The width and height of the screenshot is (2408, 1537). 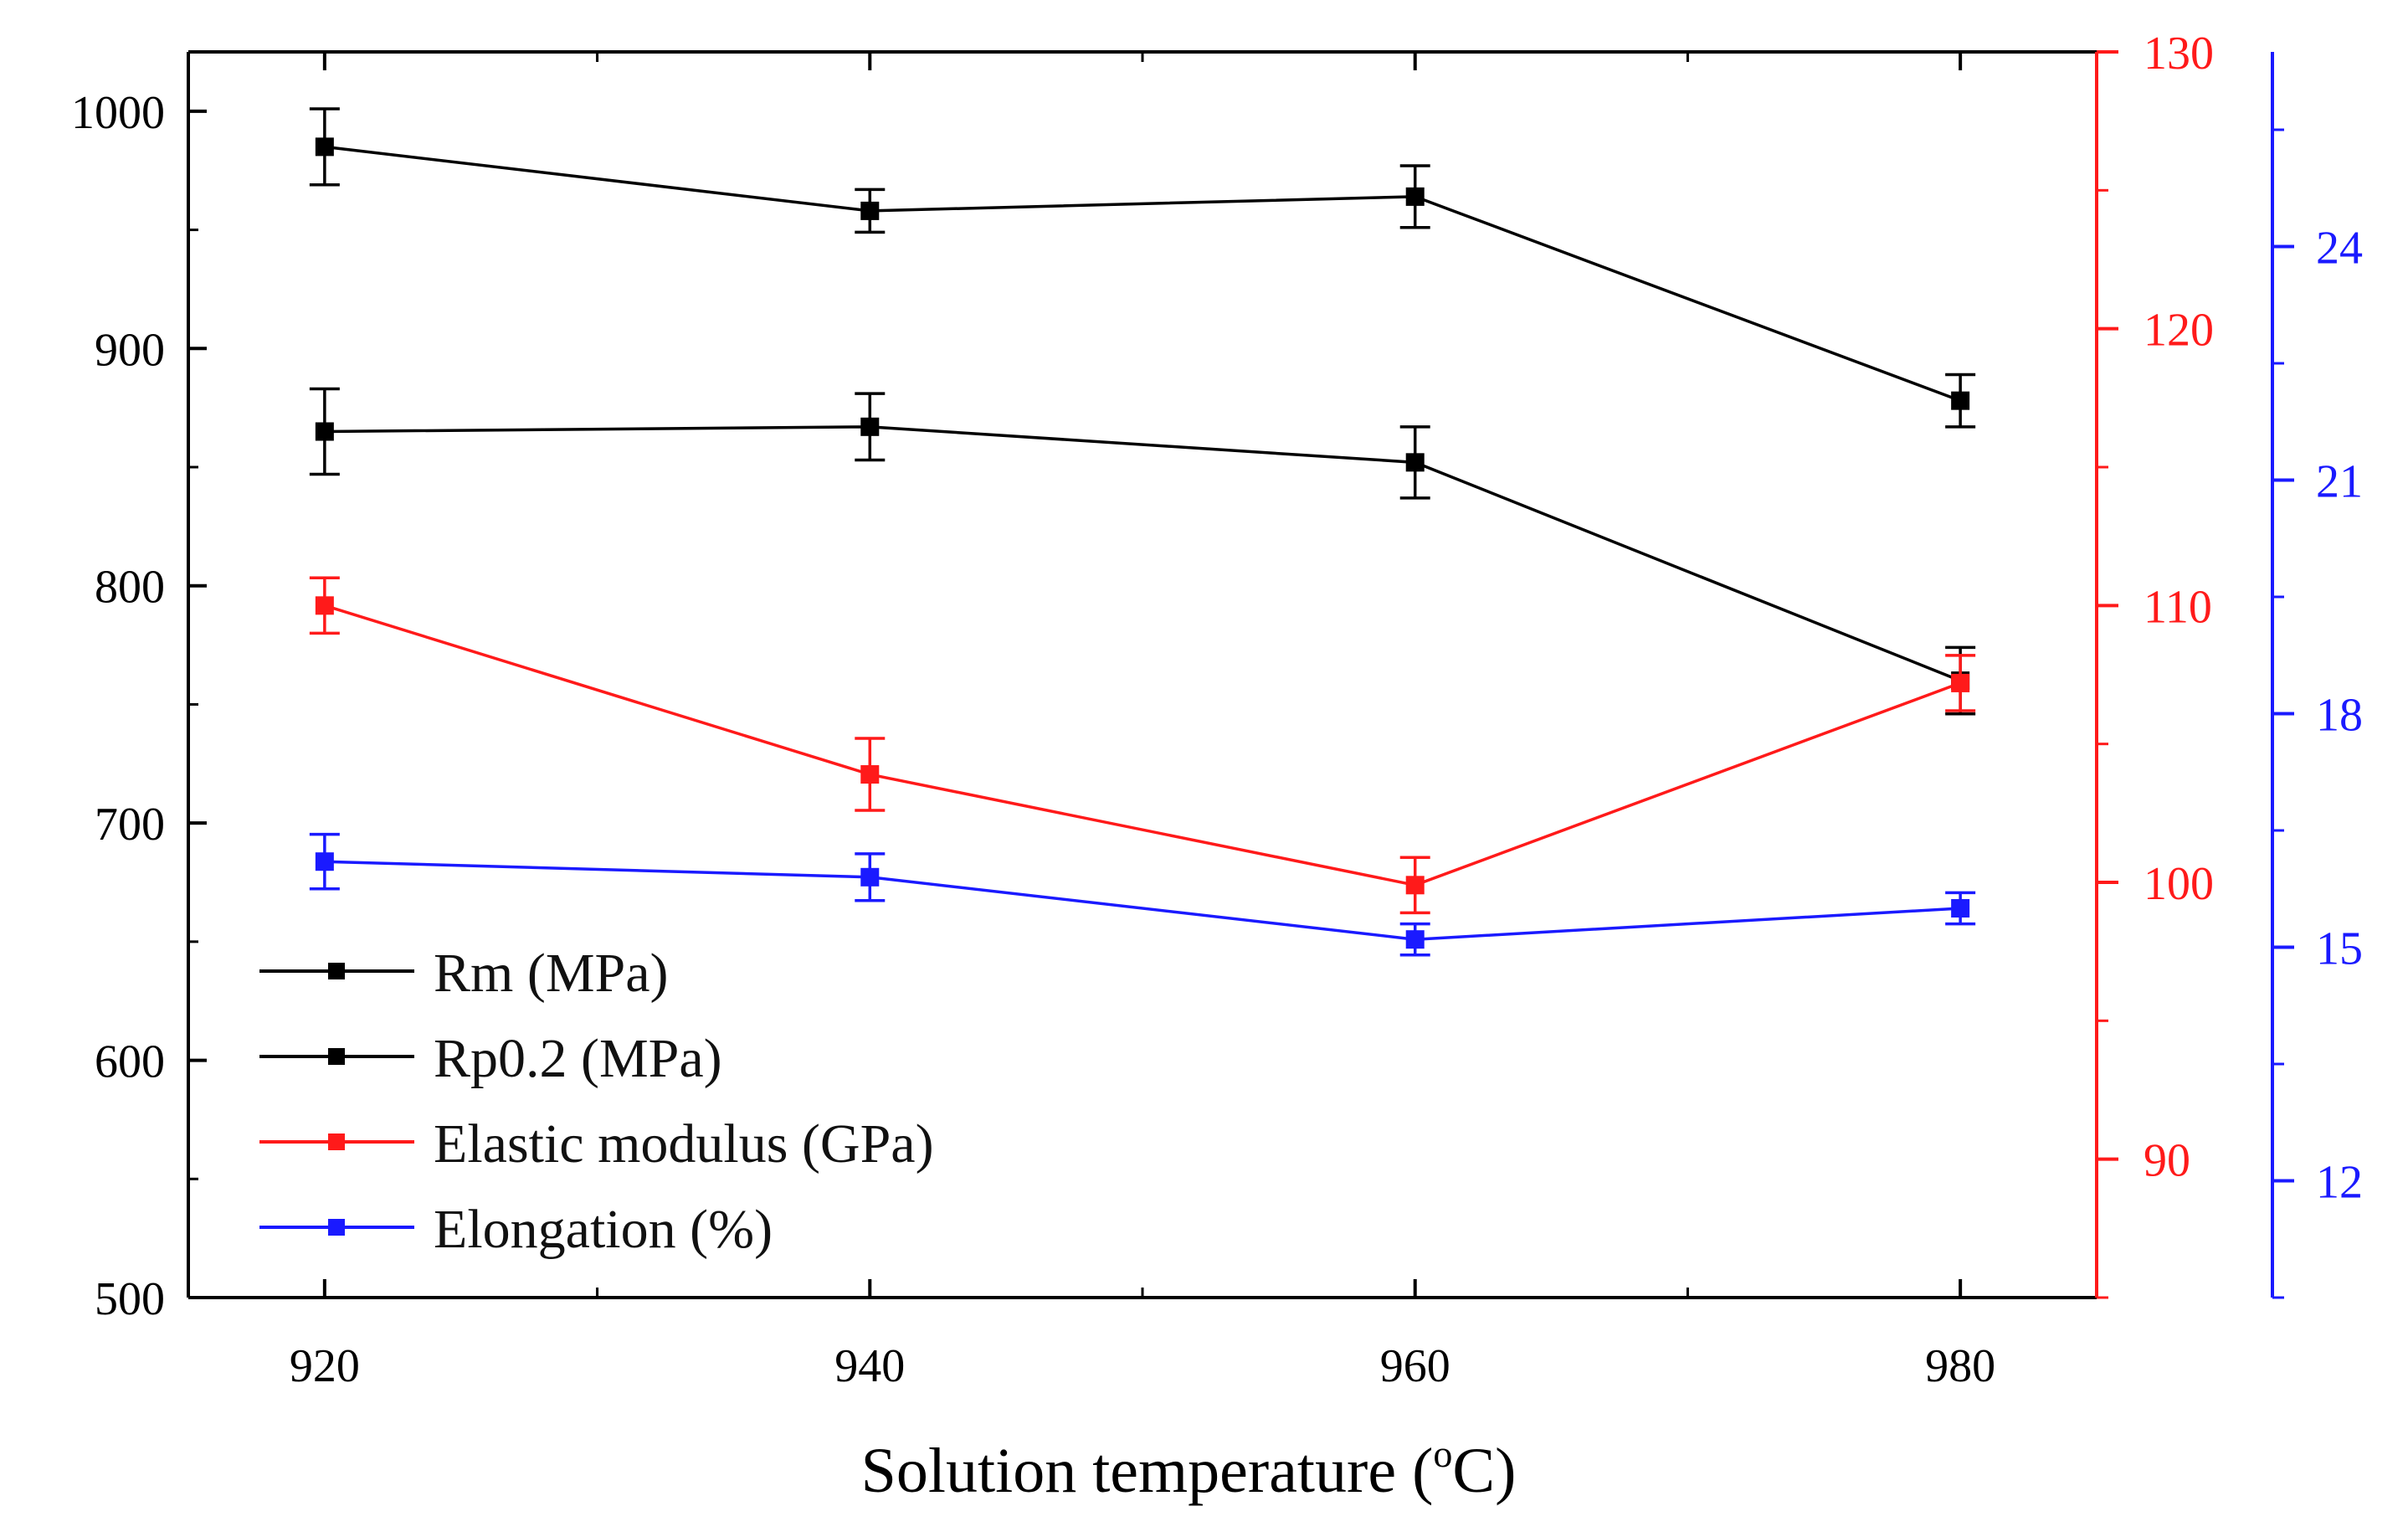 I want to click on legend-label: Elongation (%), so click(x=603, y=1229).